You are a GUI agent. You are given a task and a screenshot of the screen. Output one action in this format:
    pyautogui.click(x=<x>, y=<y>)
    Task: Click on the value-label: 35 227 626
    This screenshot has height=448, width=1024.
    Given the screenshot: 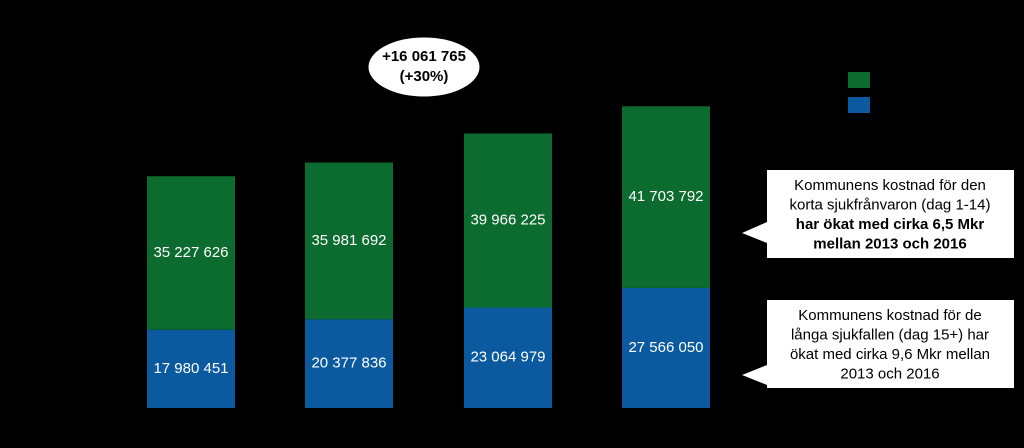 What is the action you would take?
    pyautogui.click(x=190, y=252)
    